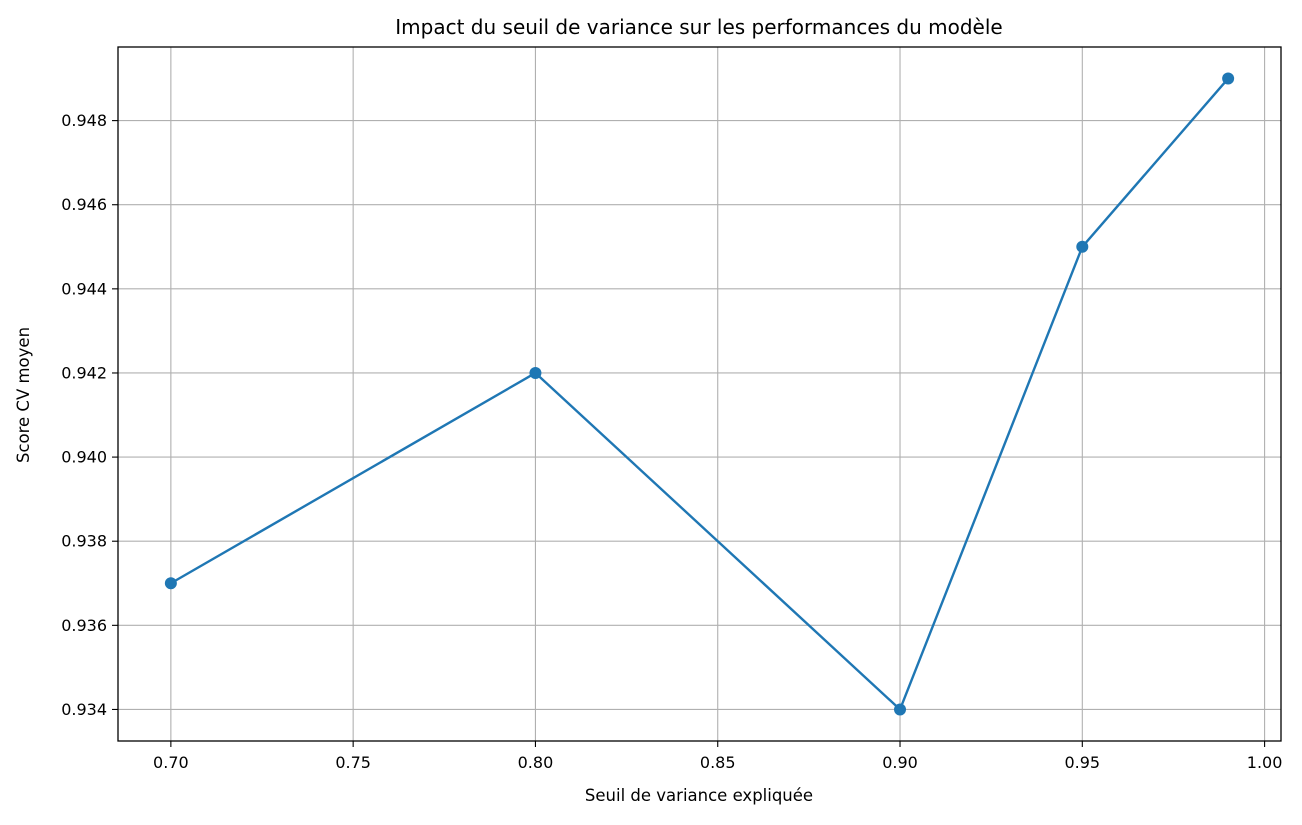 Image resolution: width=1302 pixels, height=825 pixels. I want to click on x-tick-label: 0.70, so click(171, 762).